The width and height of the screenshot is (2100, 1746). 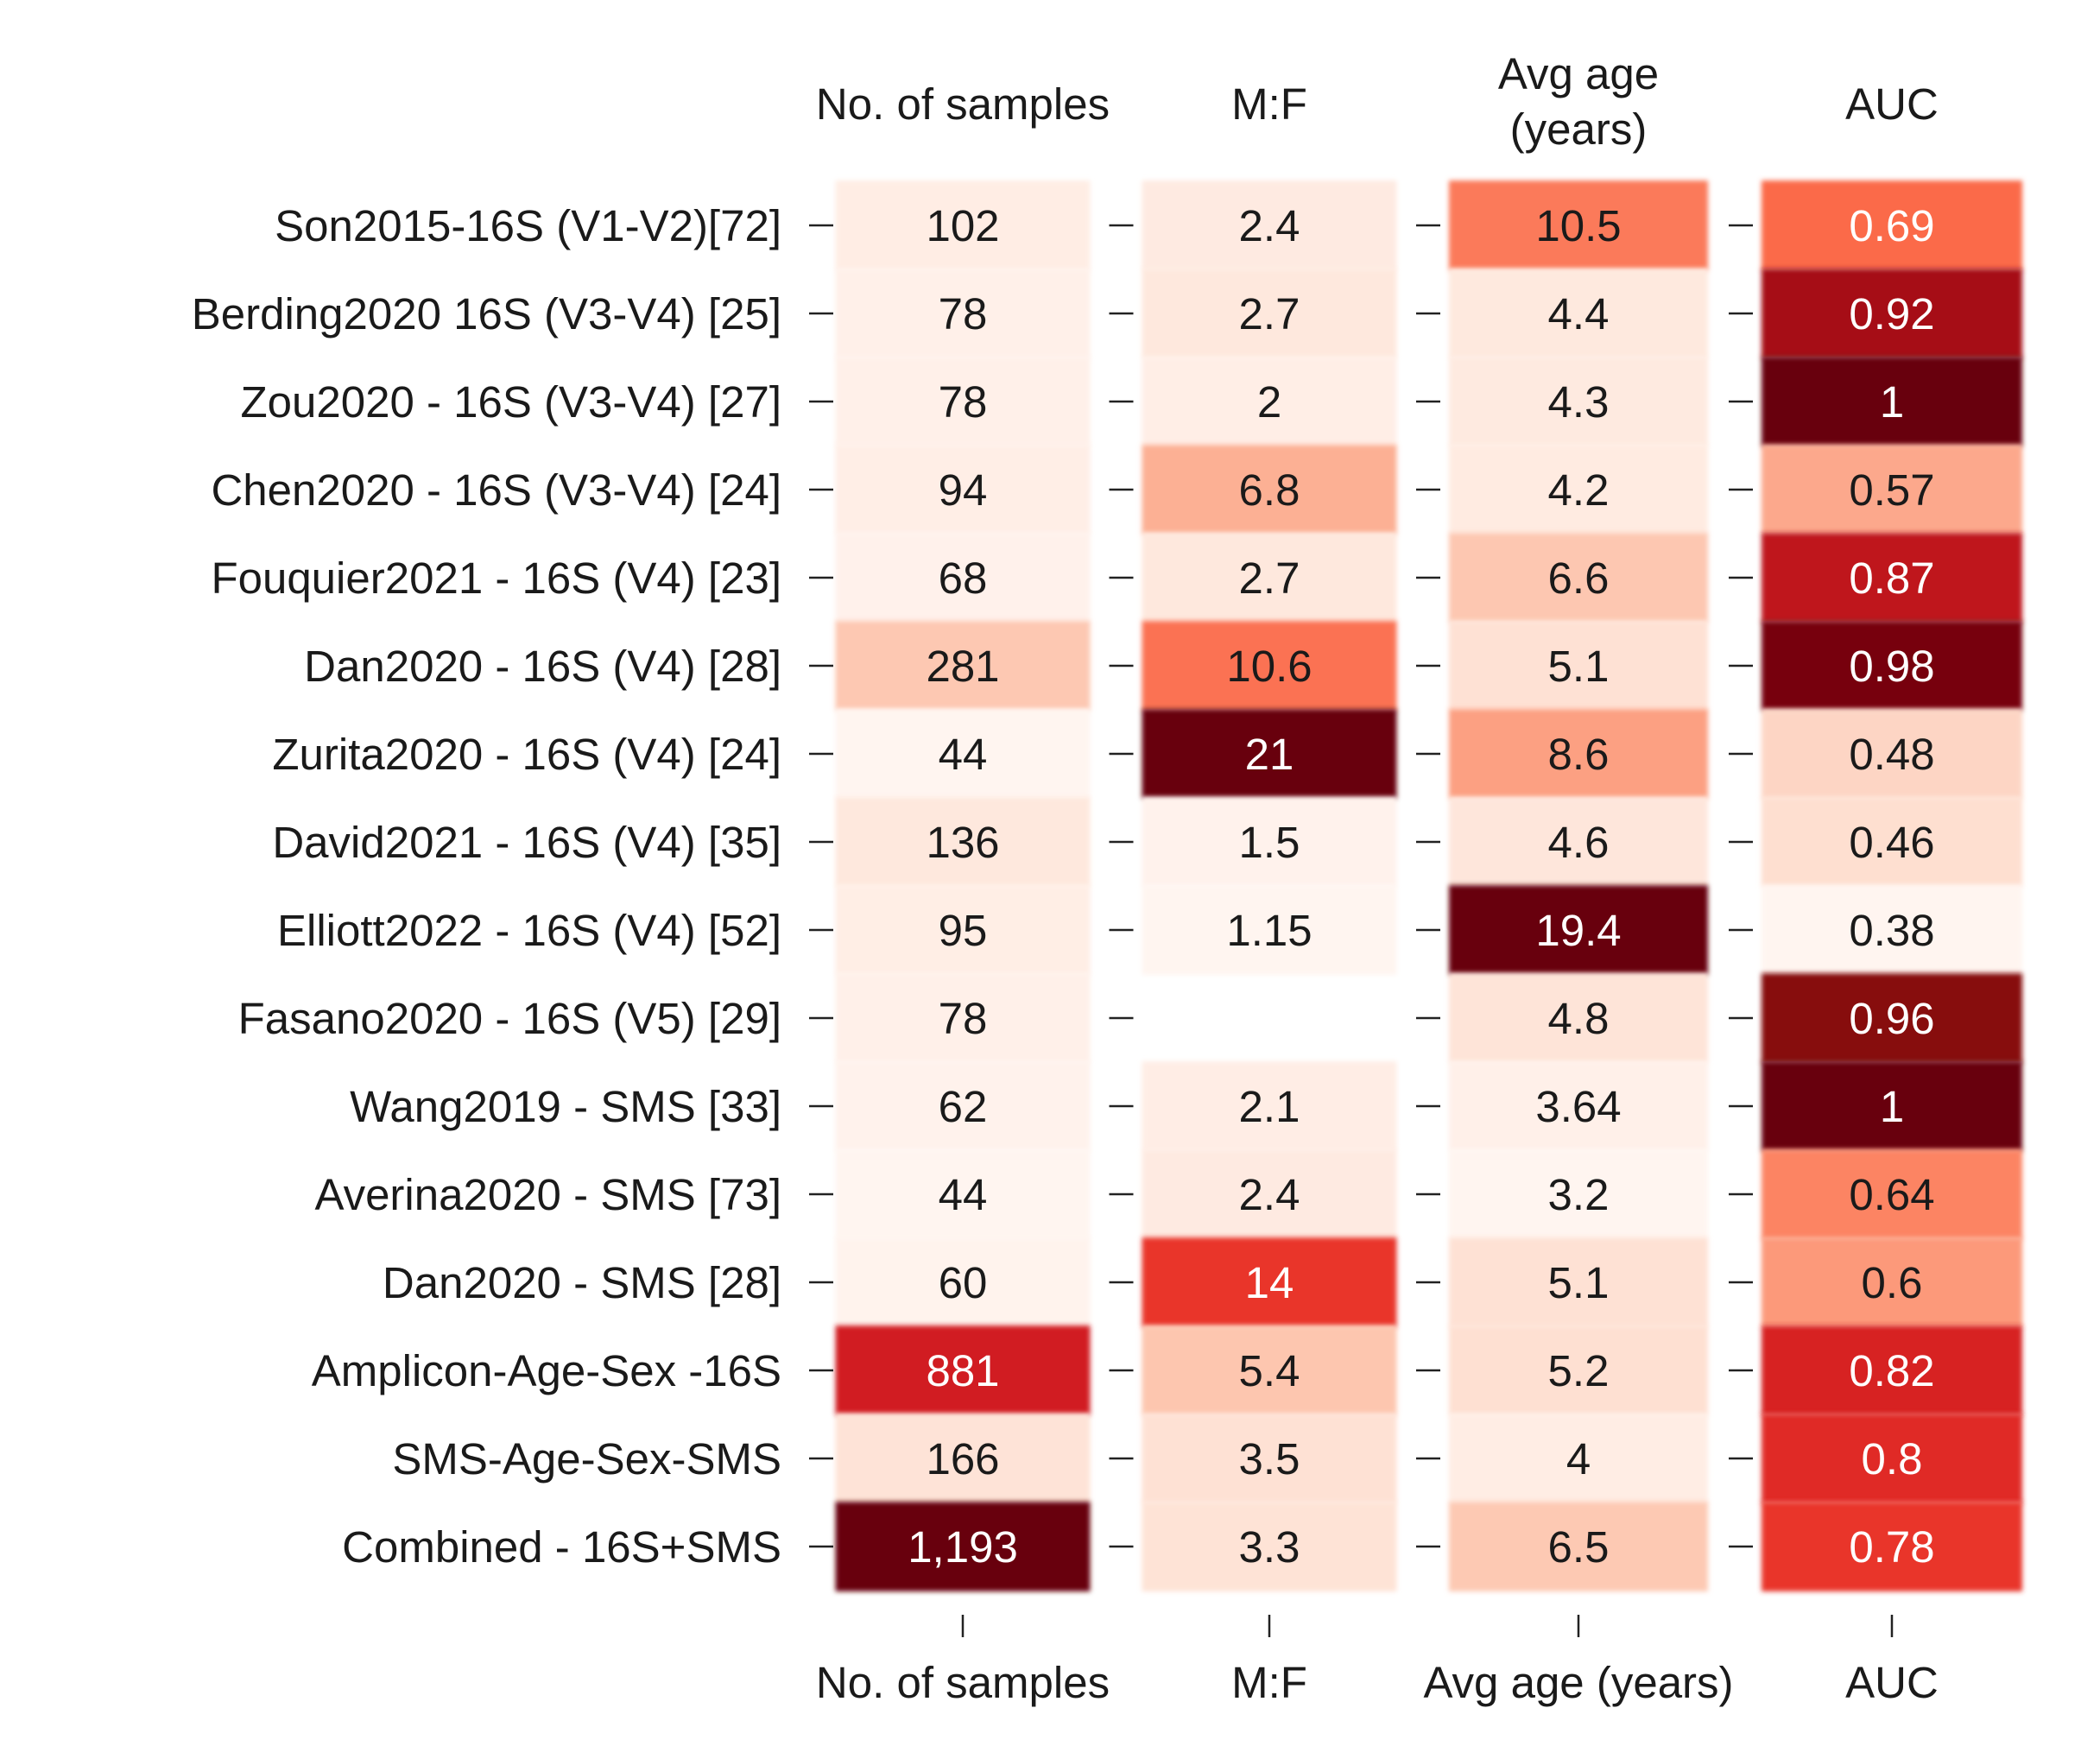 I want to click on cell-label: 281, so click(x=963, y=666).